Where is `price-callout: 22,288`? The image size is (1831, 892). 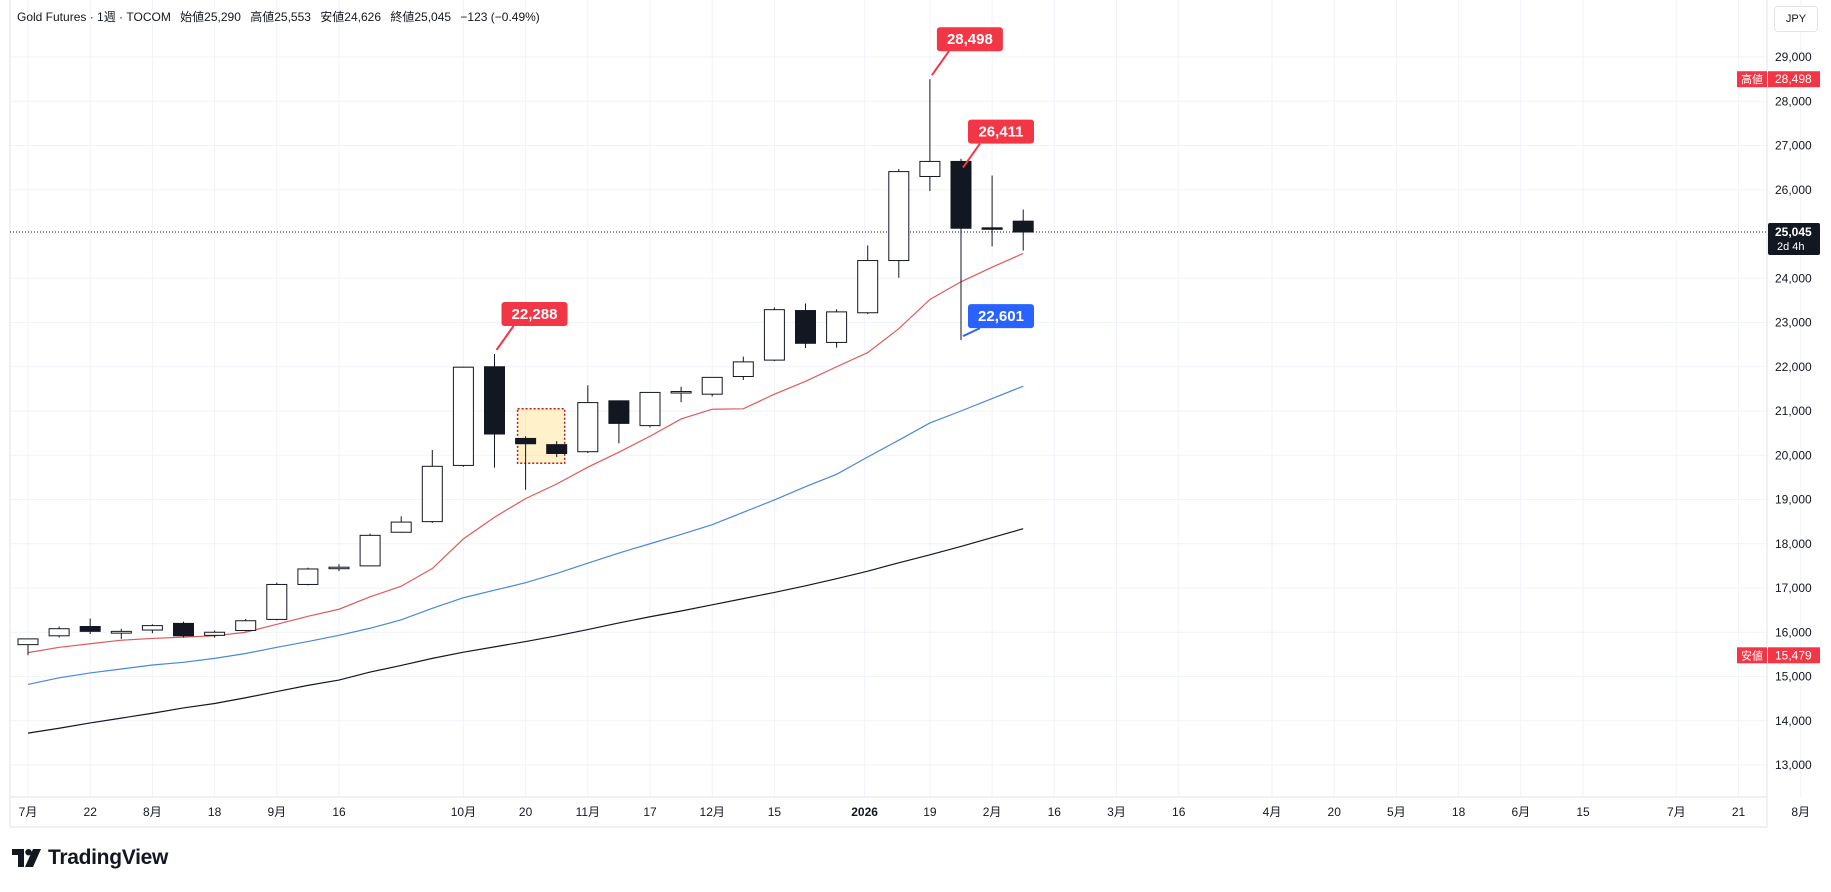 price-callout: 22,288 is located at coordinates (531, 326).